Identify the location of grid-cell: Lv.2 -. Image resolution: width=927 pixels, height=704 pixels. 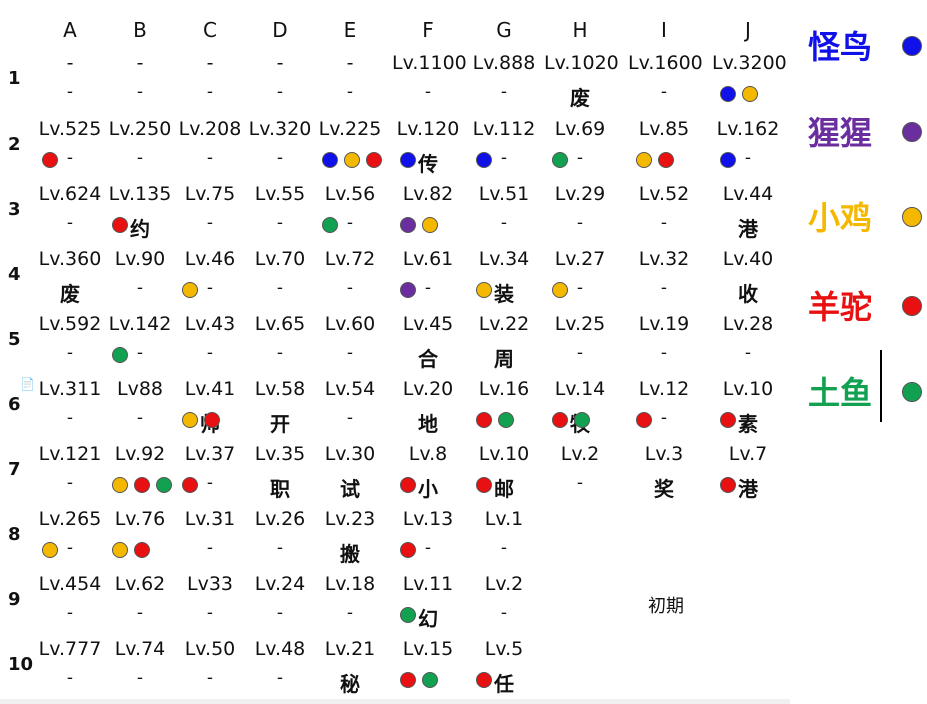
(580, 475).